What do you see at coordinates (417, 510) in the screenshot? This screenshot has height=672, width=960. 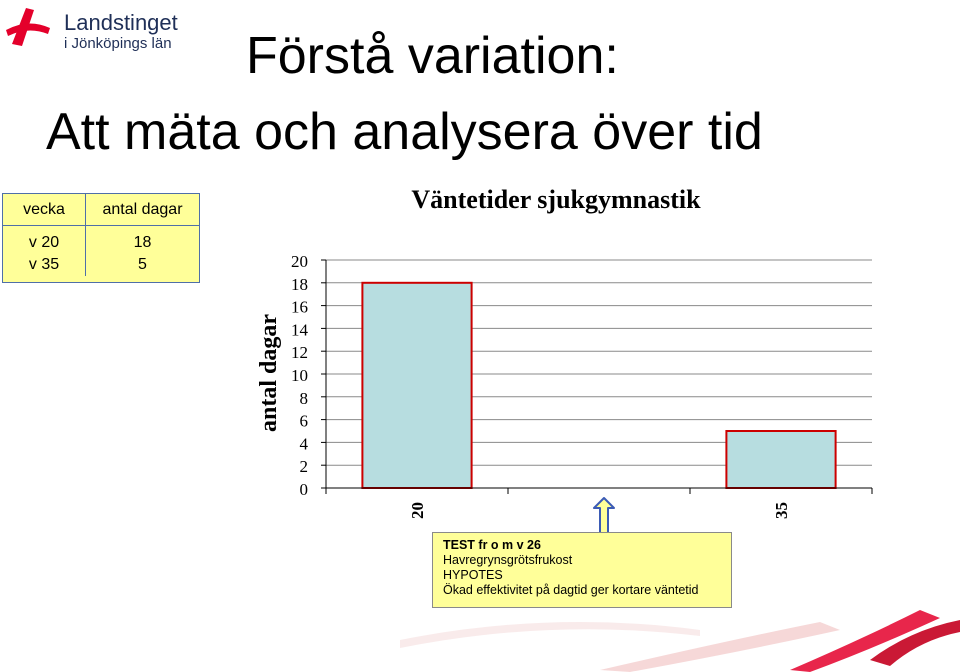 I see `x-tick-label: 20` at bounding box center [417, 510].